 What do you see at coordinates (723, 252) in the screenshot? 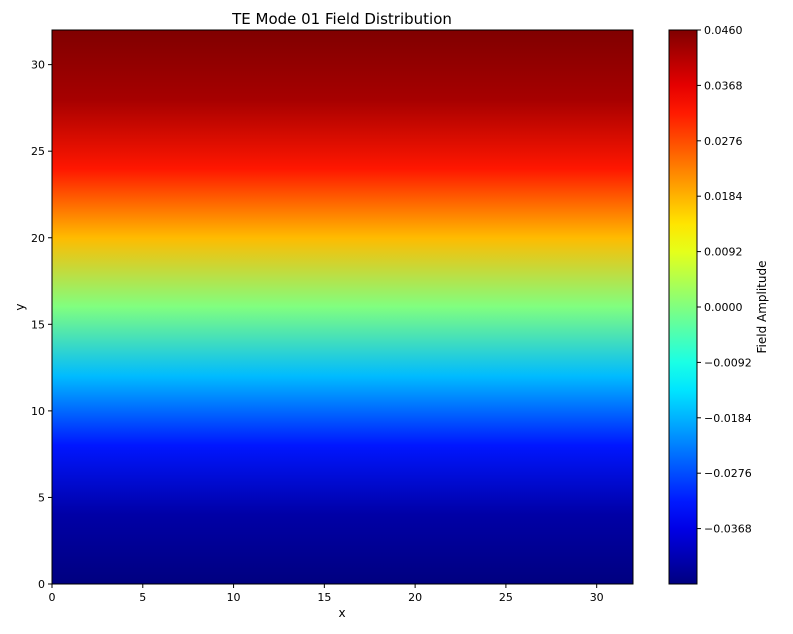
I see `colorbar-tick-label: 0.0092` at bounding box center [723, 252].